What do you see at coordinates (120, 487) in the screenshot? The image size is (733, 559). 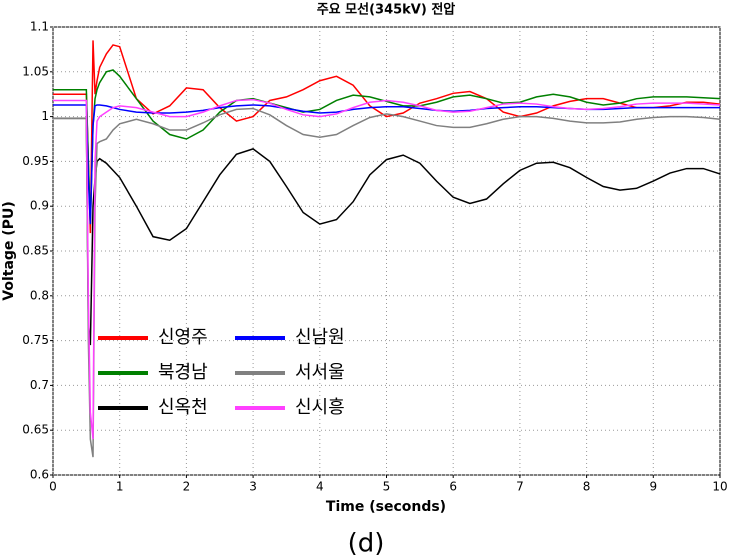 I see `x-tick-label: 1` at bounding box center [120, 487].